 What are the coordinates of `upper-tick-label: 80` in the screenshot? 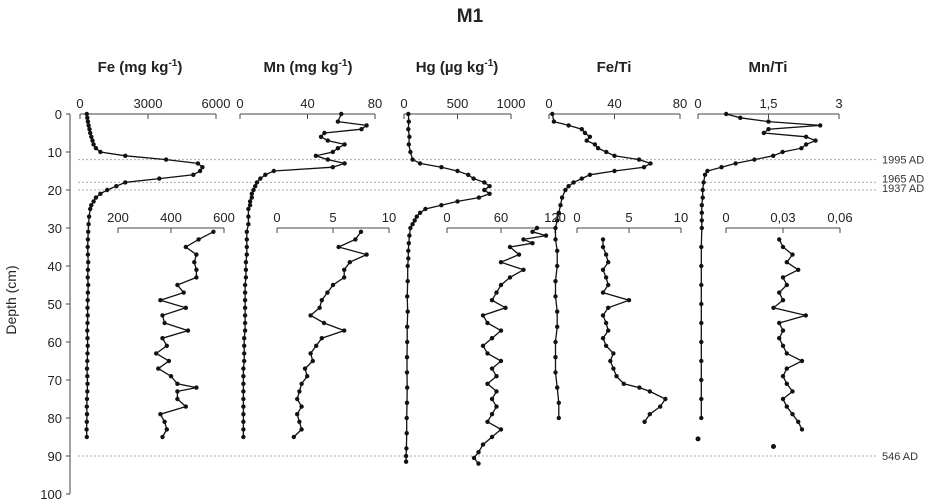 It's located at (680, 103).